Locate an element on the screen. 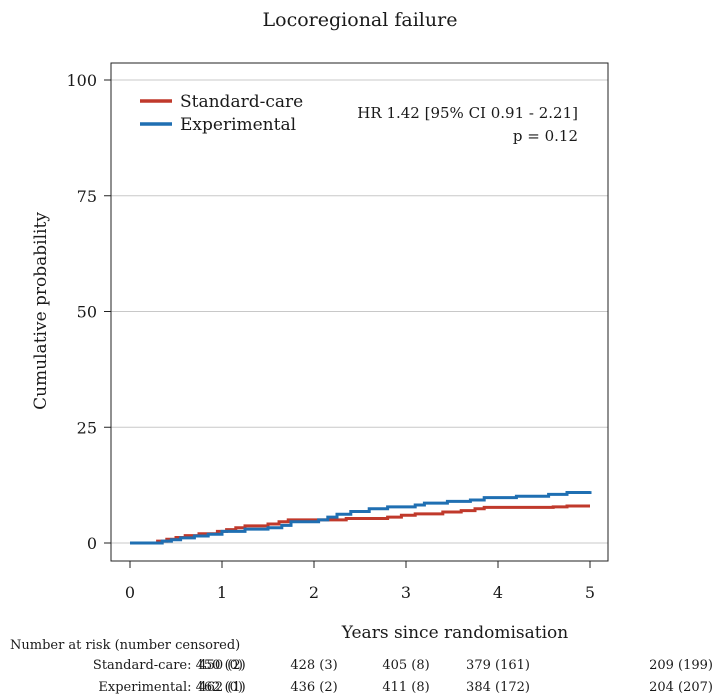  y-axis-label: Cumulative probability is located at coordinates (41, 311).